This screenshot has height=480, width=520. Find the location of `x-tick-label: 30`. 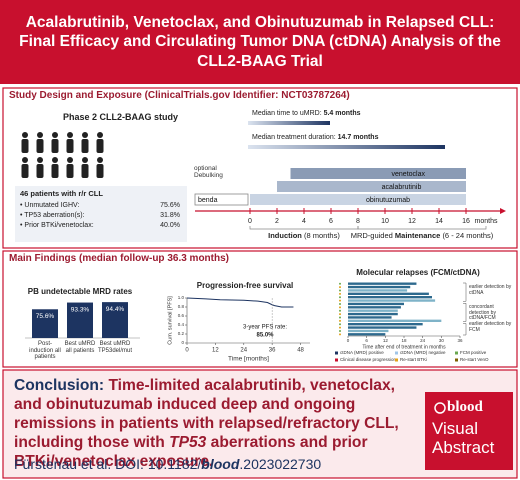

x-tick-label: 30 is located at coordinates (442, 340).